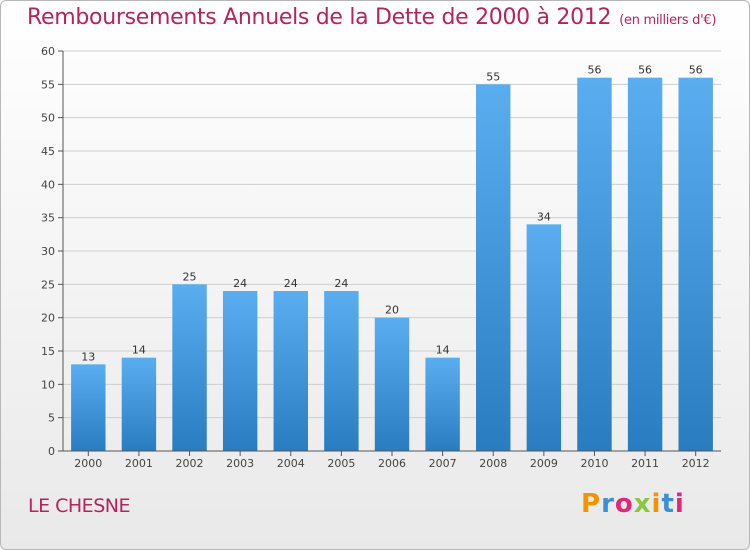 The height and width of the screenshot is (550, 750). What do you see at coordinates (608, 504) in the screenshot?
I see `logo-letter: r` at bounding box center [608, 504].